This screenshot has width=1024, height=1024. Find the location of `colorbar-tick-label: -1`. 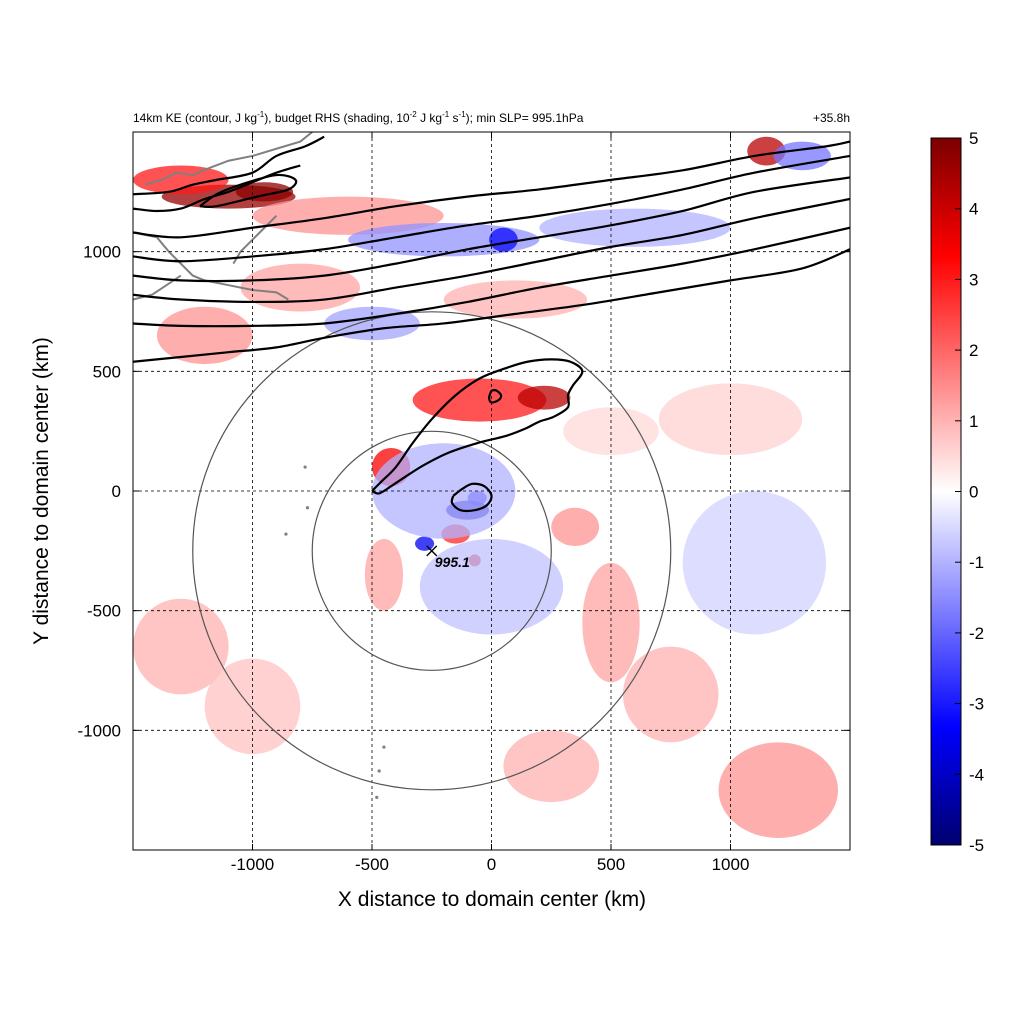

colorbar-tick-label: -1 is located at coordinates (976, 562).